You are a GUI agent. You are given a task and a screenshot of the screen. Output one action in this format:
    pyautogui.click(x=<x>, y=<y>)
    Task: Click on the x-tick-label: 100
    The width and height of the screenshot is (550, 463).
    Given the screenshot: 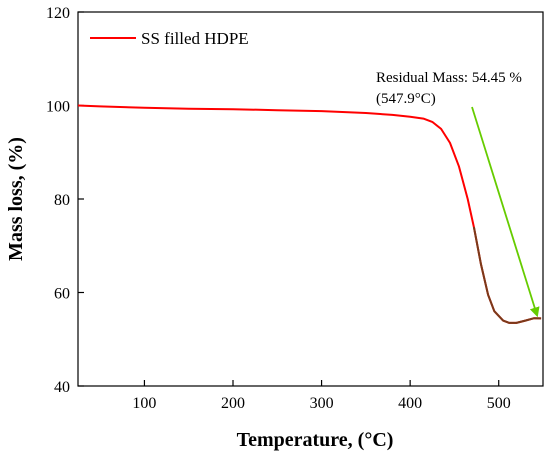 What is the action you would take?
    pyautogui.click(x=144, y=403)
    